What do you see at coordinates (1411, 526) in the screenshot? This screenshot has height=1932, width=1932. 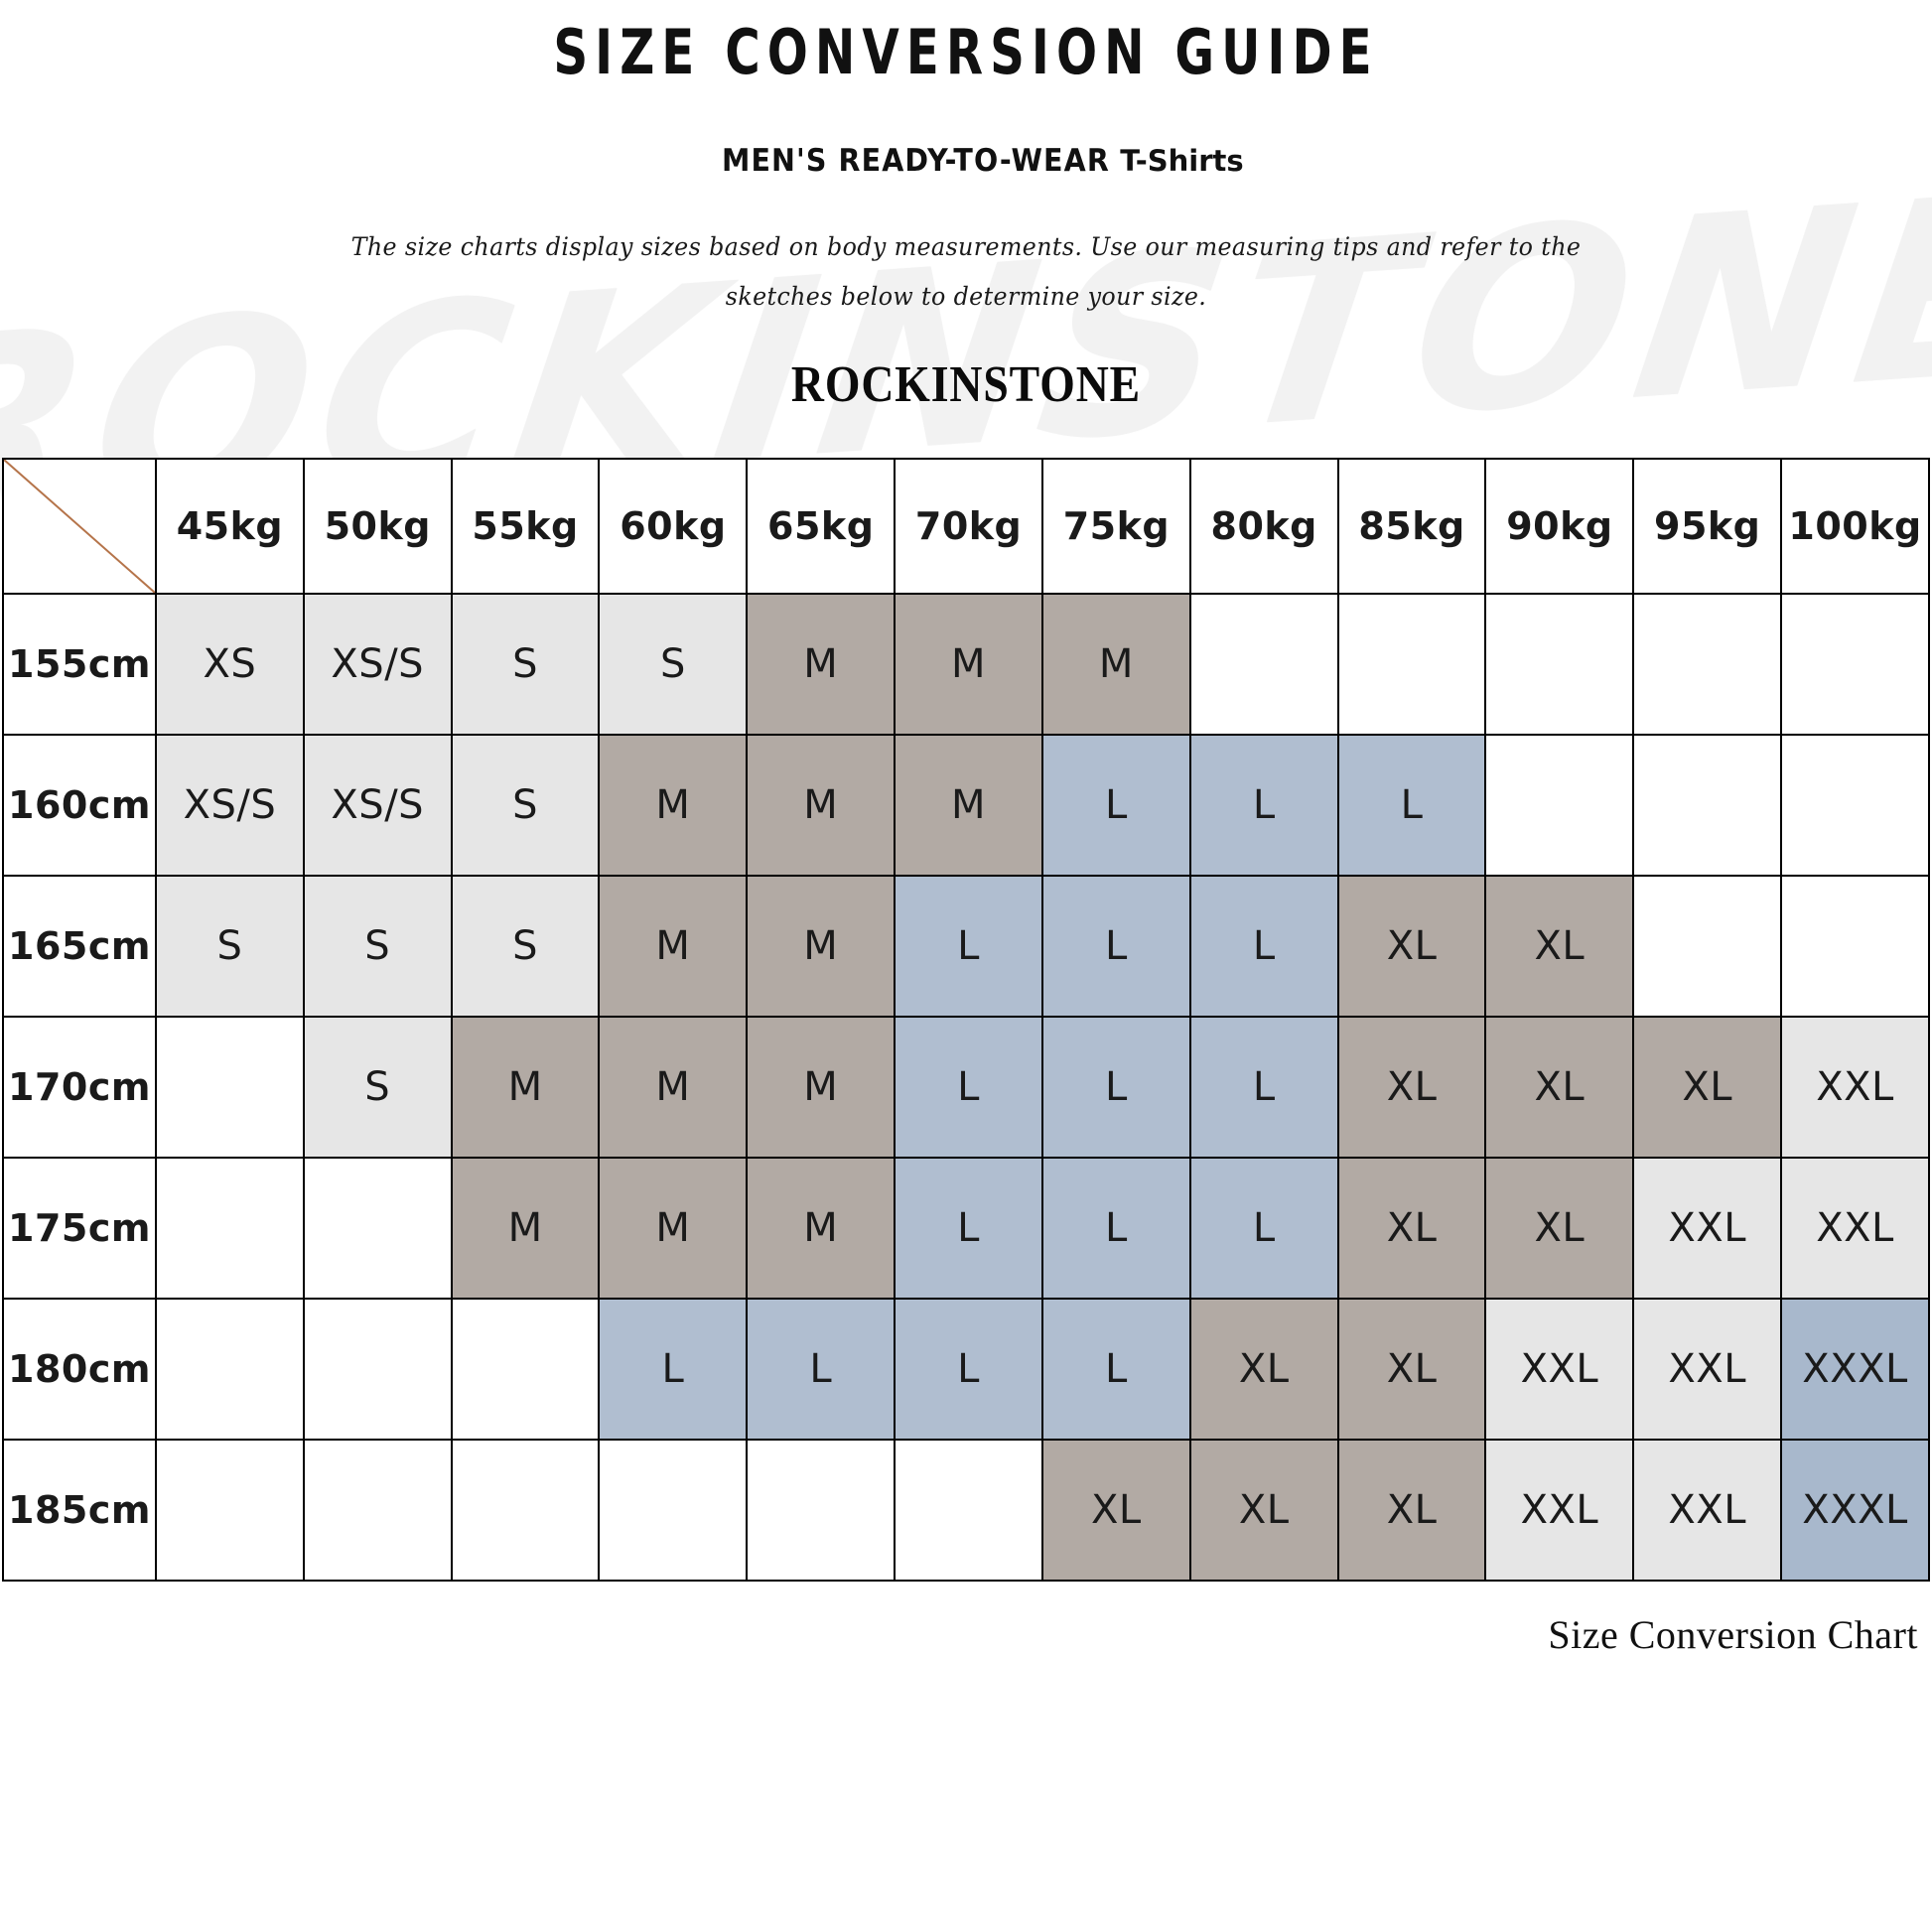 I see `column-header-weight: 85kg` at bounding box center [1411, 526].